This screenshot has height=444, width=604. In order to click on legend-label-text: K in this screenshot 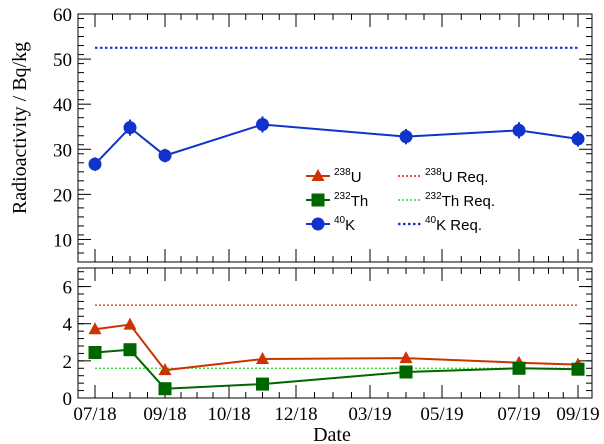, I will do `click(350, 225)`.